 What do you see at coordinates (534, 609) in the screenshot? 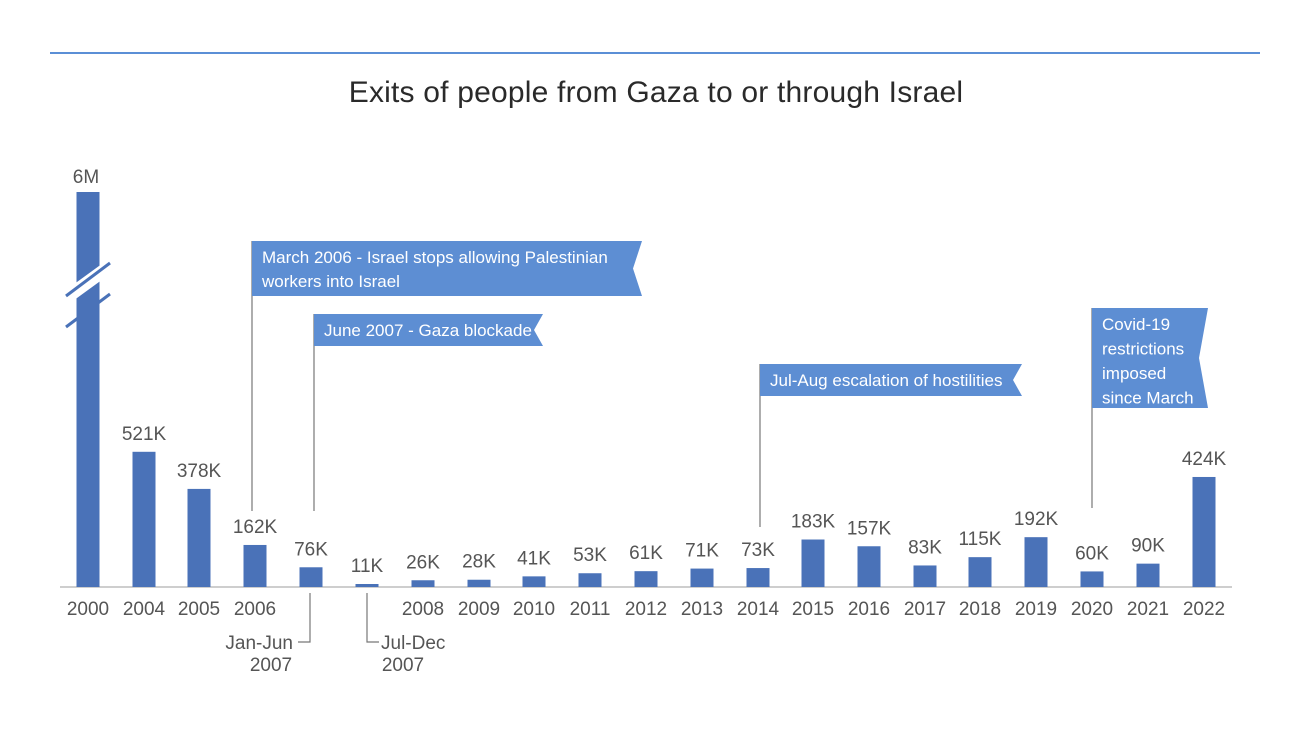
I see `tick-label: 2010` at bounding box center [534, 609].